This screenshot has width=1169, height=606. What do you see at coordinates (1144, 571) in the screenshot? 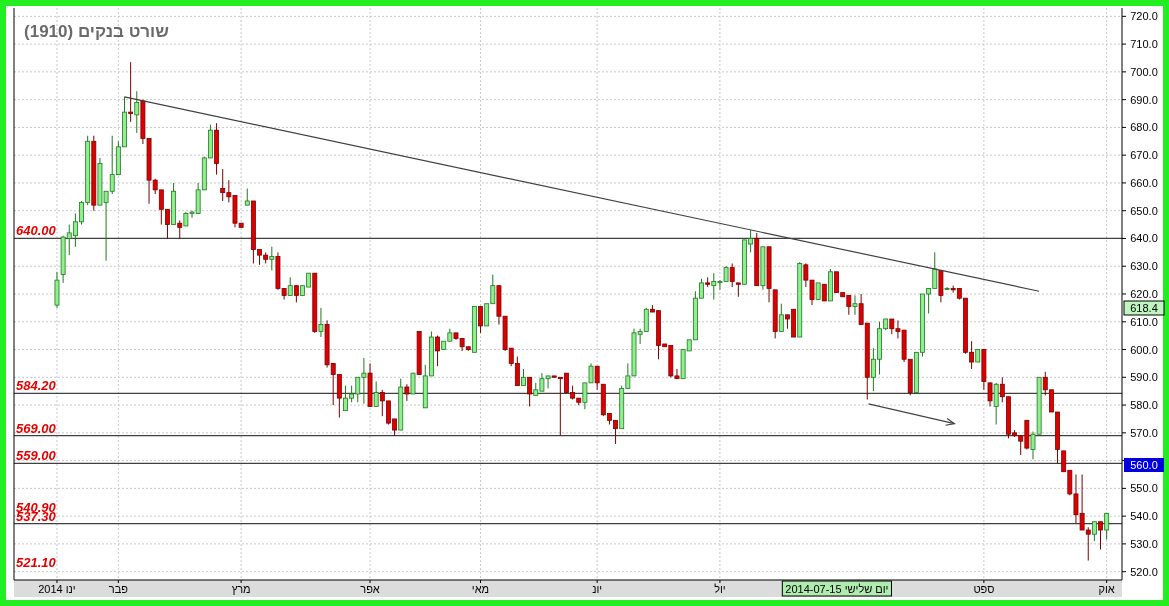
I see `y-tick-label: 520.0` at bounding box center [1144, 571].